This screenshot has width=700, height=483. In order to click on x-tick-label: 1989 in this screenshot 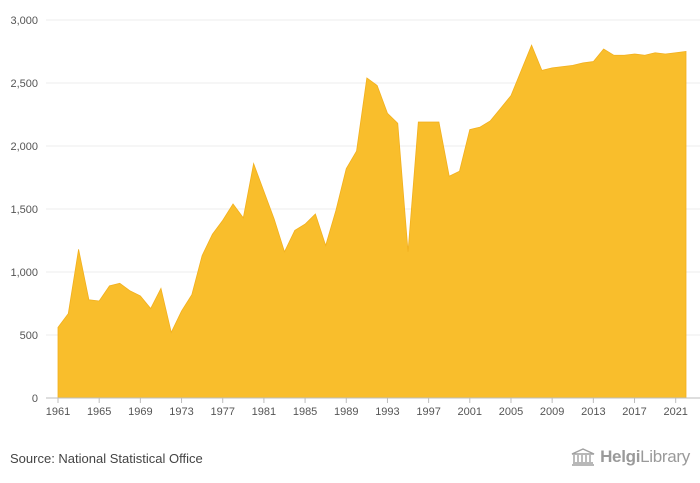, I will do `click(346, 412)`.